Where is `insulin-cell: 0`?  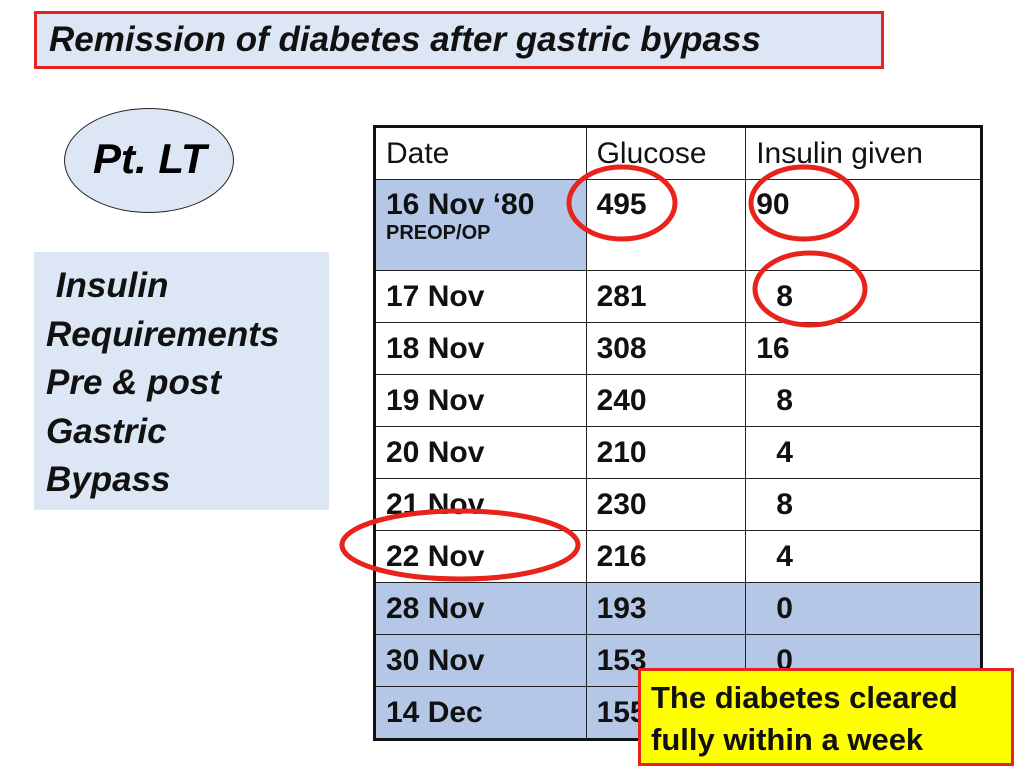
insulin-cell: 0 is located at coordinates (863, 608).